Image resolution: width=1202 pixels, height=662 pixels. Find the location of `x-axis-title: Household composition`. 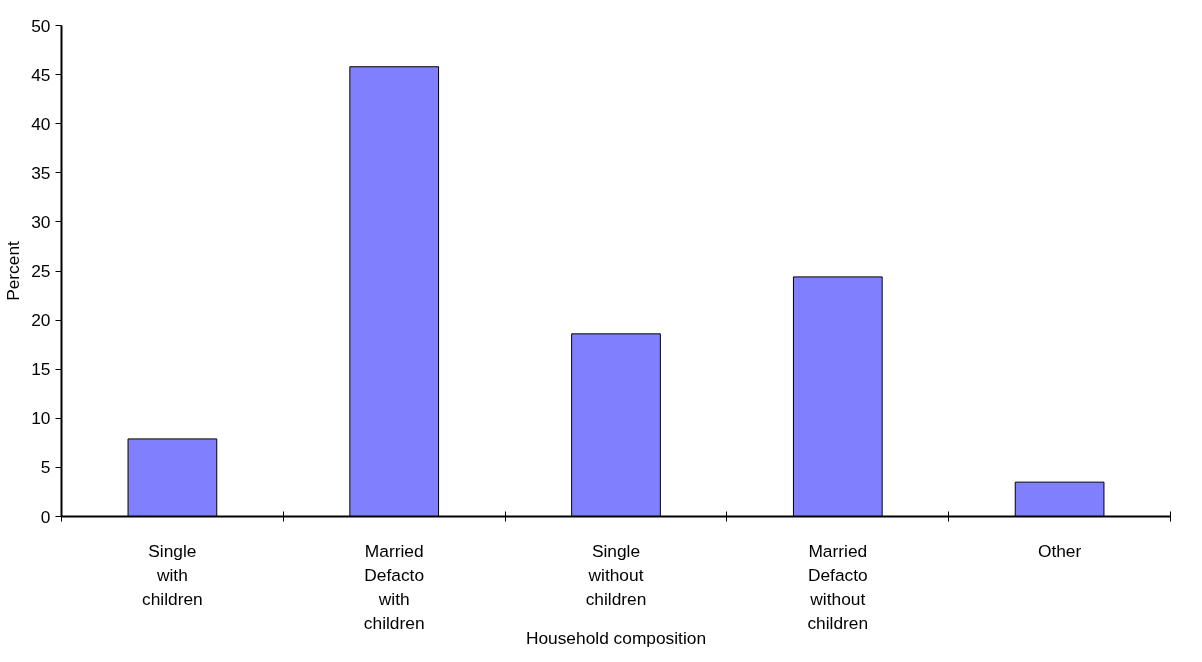

x-axis-title: Household composition is located at coordinates (616, 637).